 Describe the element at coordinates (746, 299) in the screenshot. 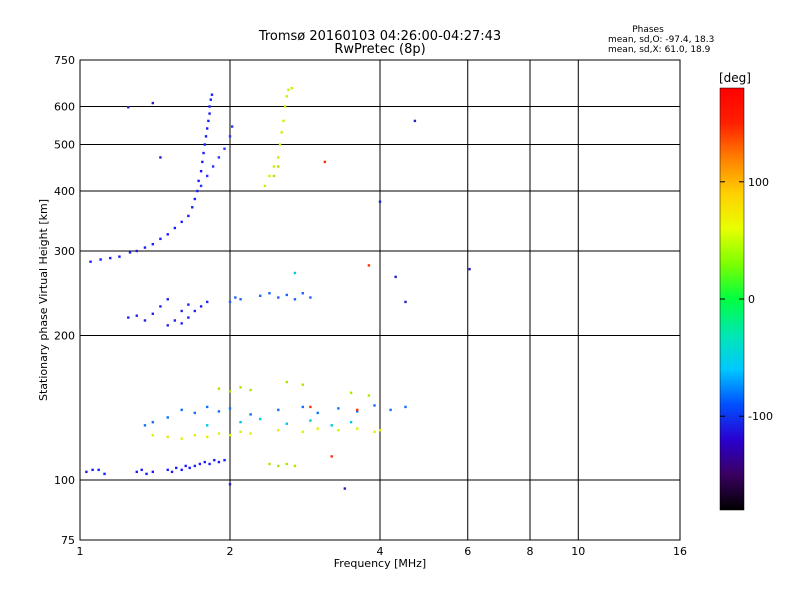

I see `colorbar-ticks: 100 0 -100` at that location.